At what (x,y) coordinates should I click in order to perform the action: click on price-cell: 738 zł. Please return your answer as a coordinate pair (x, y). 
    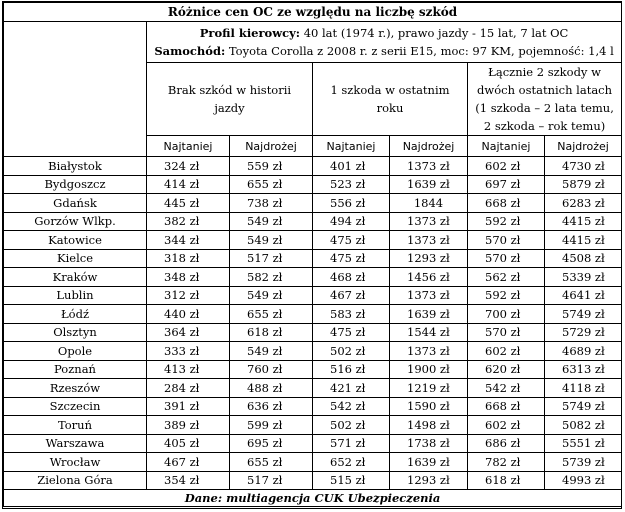
    Looking at the image, I should click on (271, 203).